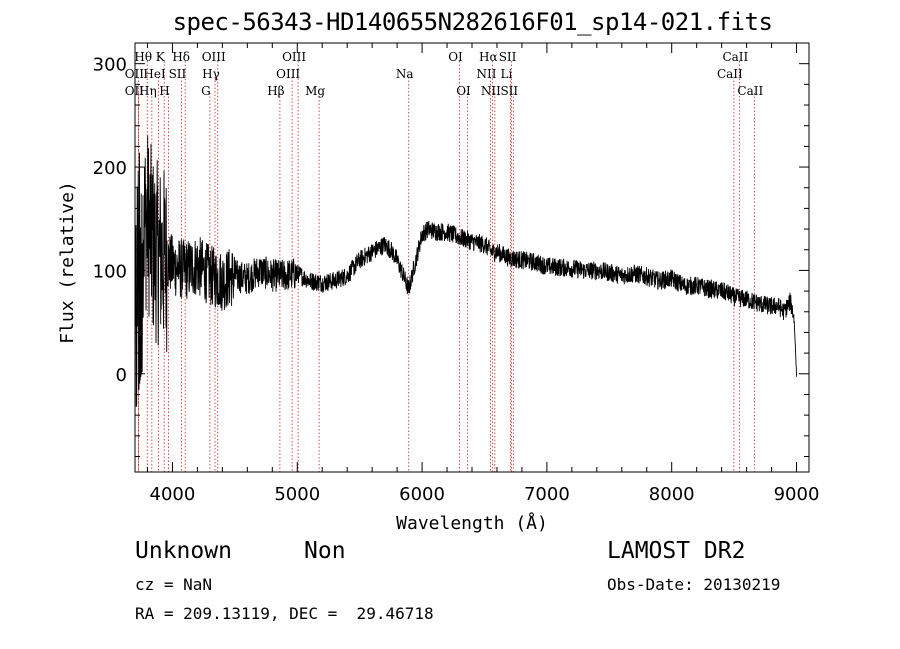 This screenshot has height=649, width=900. What do you see at coordinates (183, 551) in the screenshot?
I see `object-class: Unknown` at bounding box center [183, 551].